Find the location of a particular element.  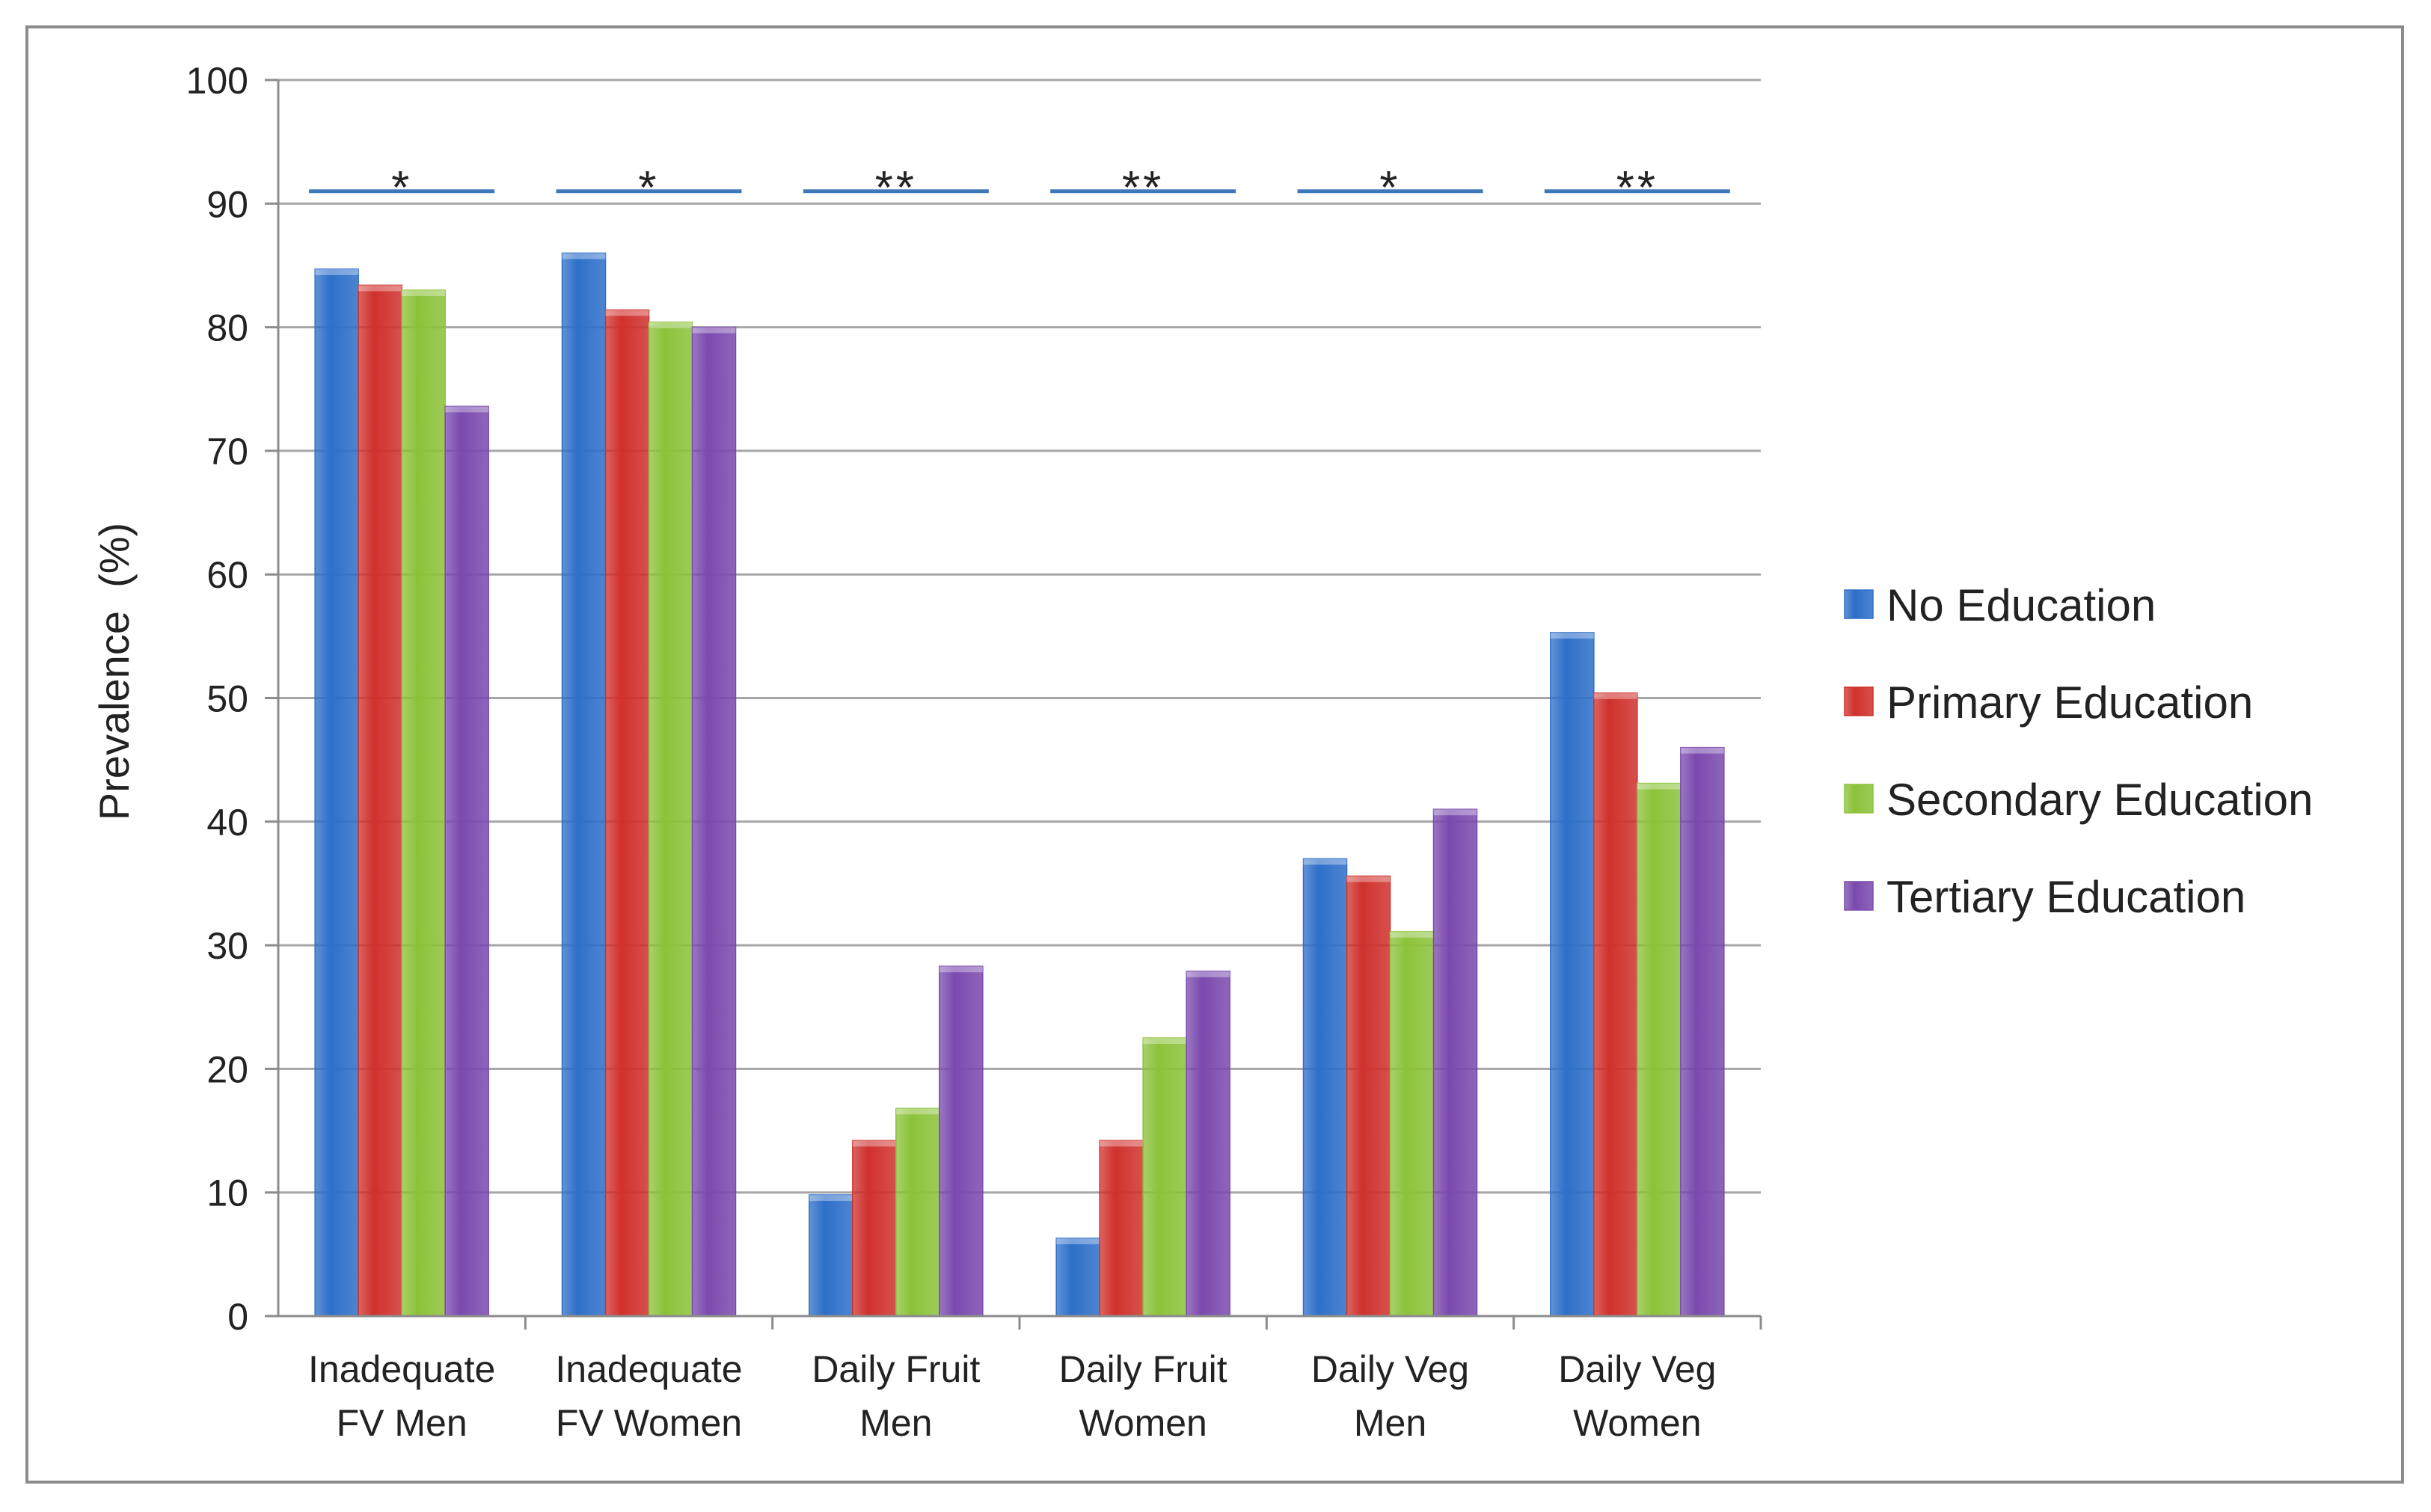

y-tick-label: 10 is located at coordinates (227, 1193).